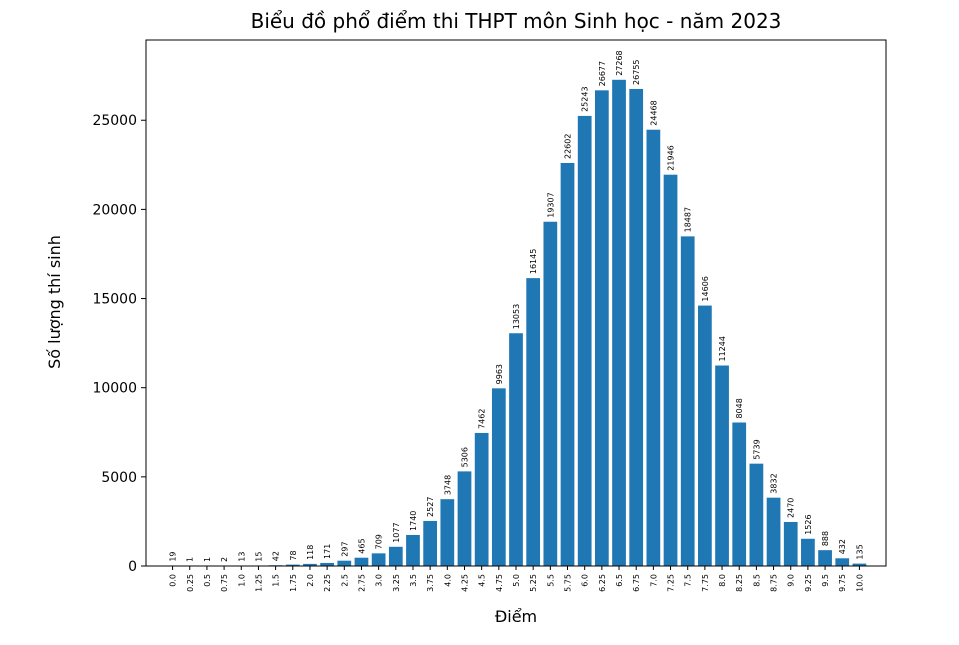 This screenshot has height=645, width=959. I want to click on bar-value-label: 16145, so click(533, 261).